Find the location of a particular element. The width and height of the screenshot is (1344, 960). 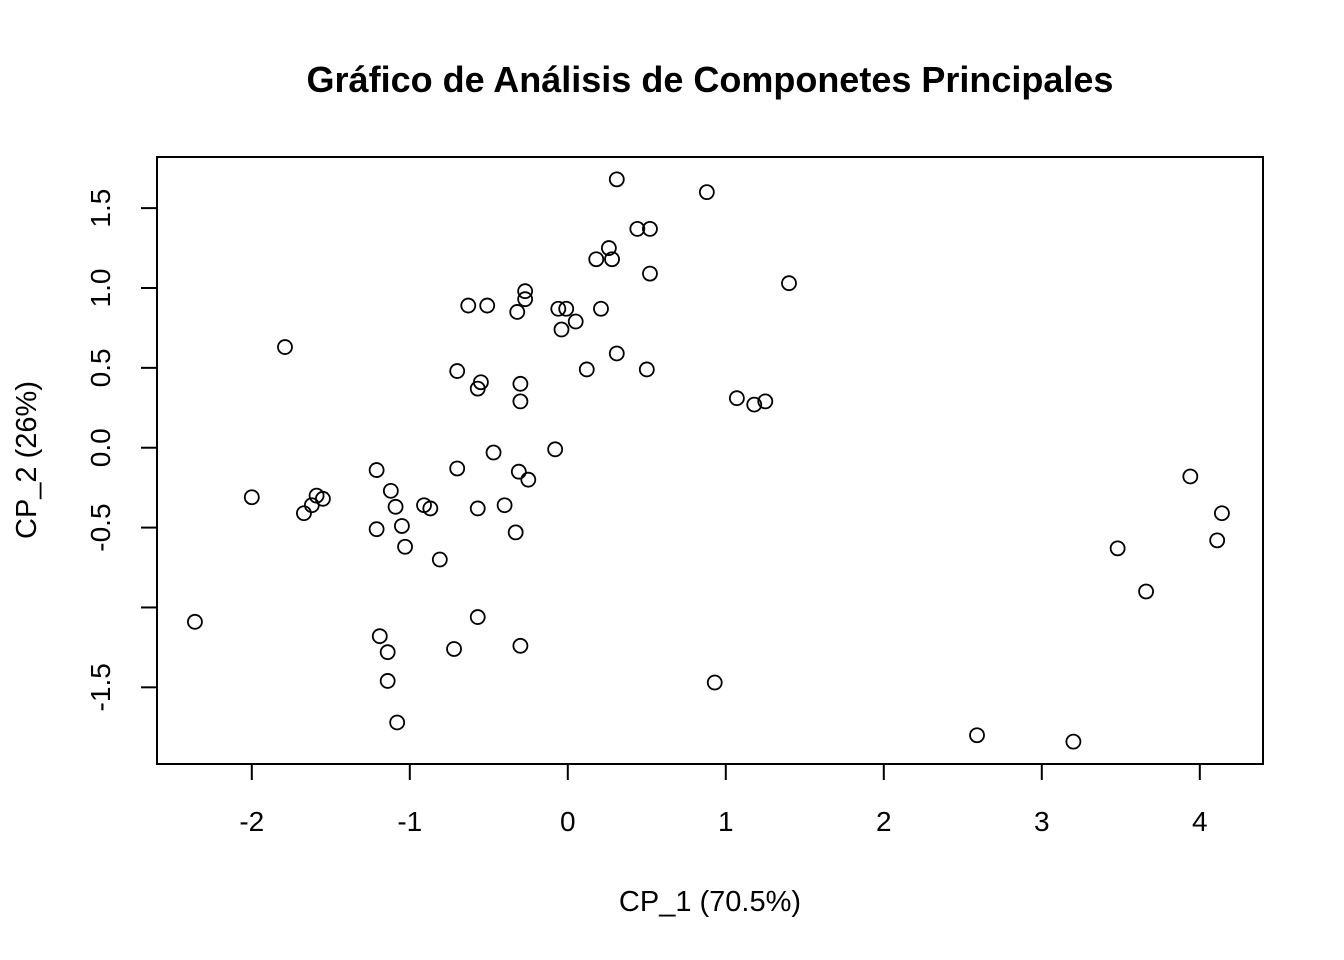

y-tick-label: -0.5 is located at coordinates (100, 527).